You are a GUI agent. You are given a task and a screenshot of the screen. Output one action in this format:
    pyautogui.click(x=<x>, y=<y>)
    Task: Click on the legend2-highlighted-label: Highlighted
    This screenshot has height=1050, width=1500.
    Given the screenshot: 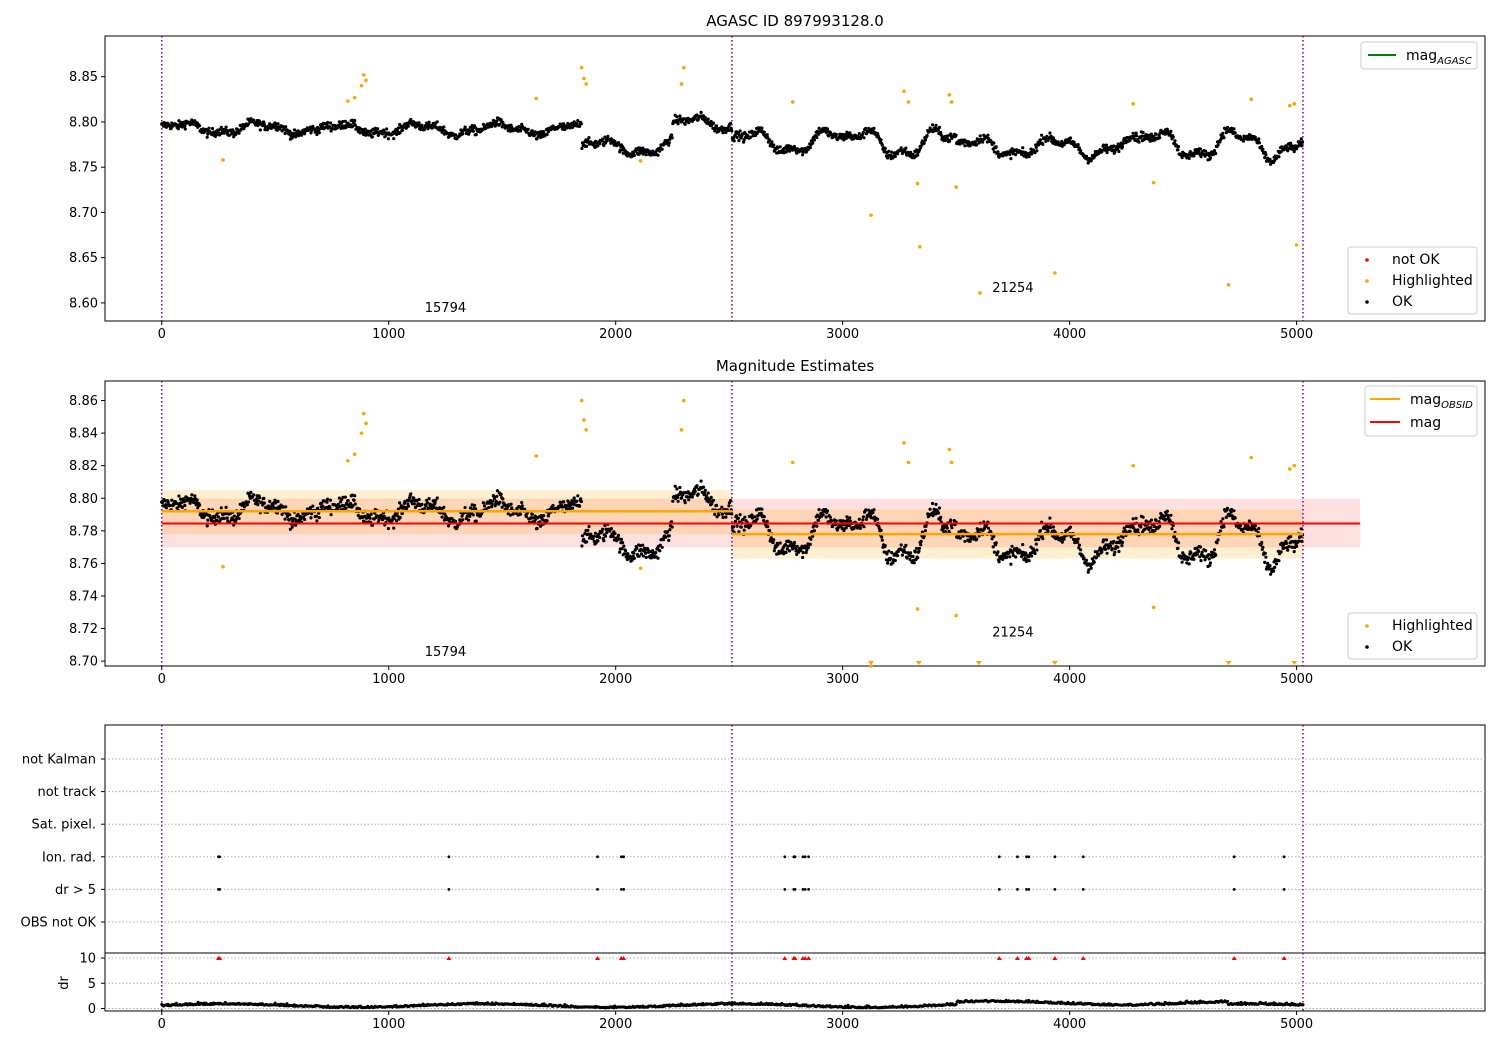 What is the action you would take?
    pyautogui.click(x=1432, y=626)
    